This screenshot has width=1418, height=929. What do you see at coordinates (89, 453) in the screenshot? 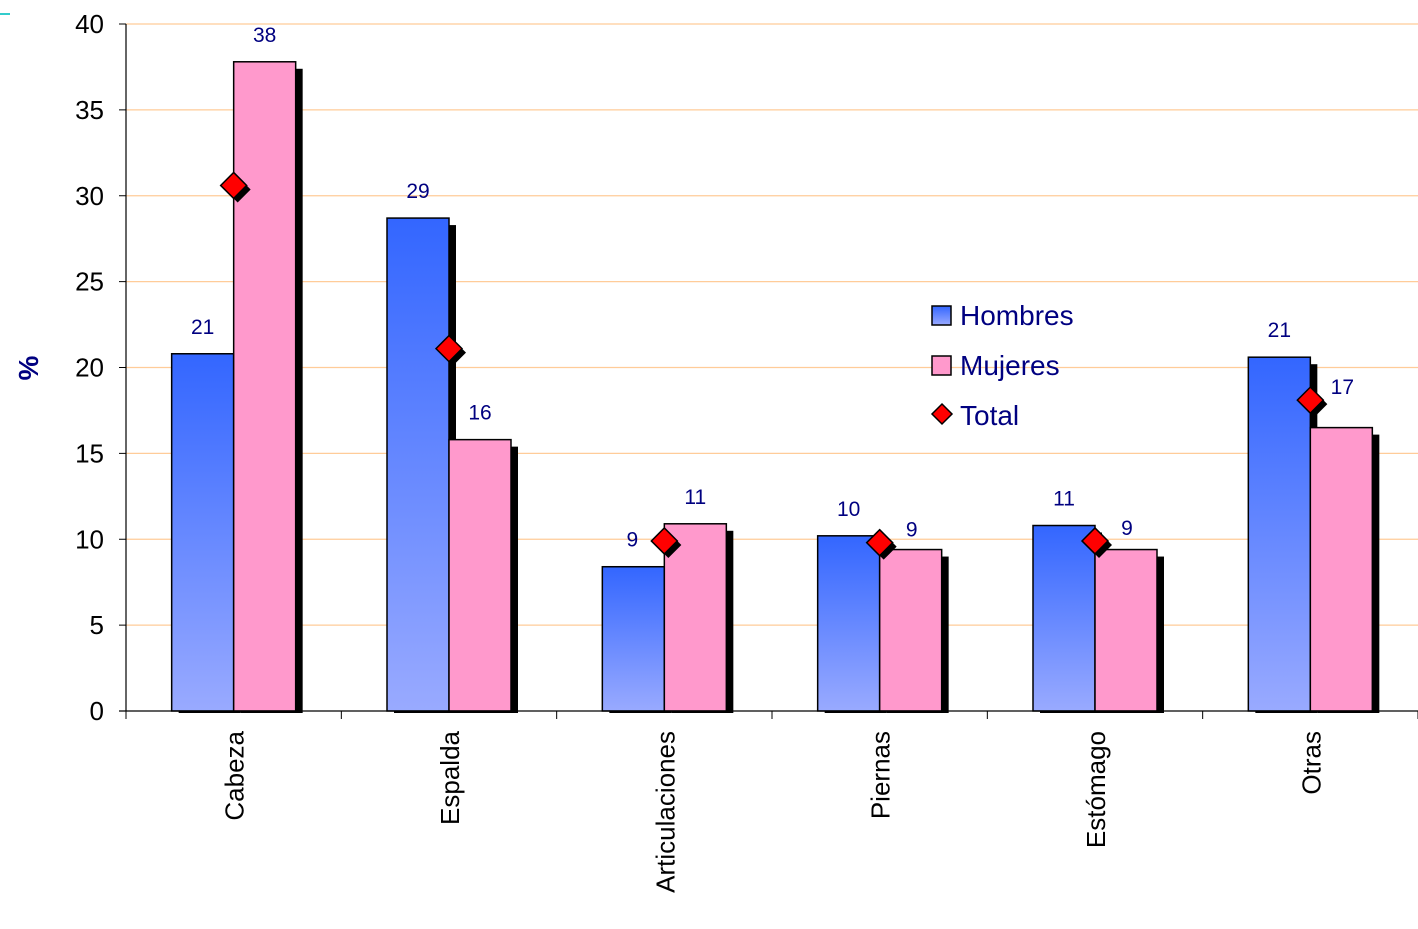
I see `y-tick-label: 15` at bounding box center [89, 453].